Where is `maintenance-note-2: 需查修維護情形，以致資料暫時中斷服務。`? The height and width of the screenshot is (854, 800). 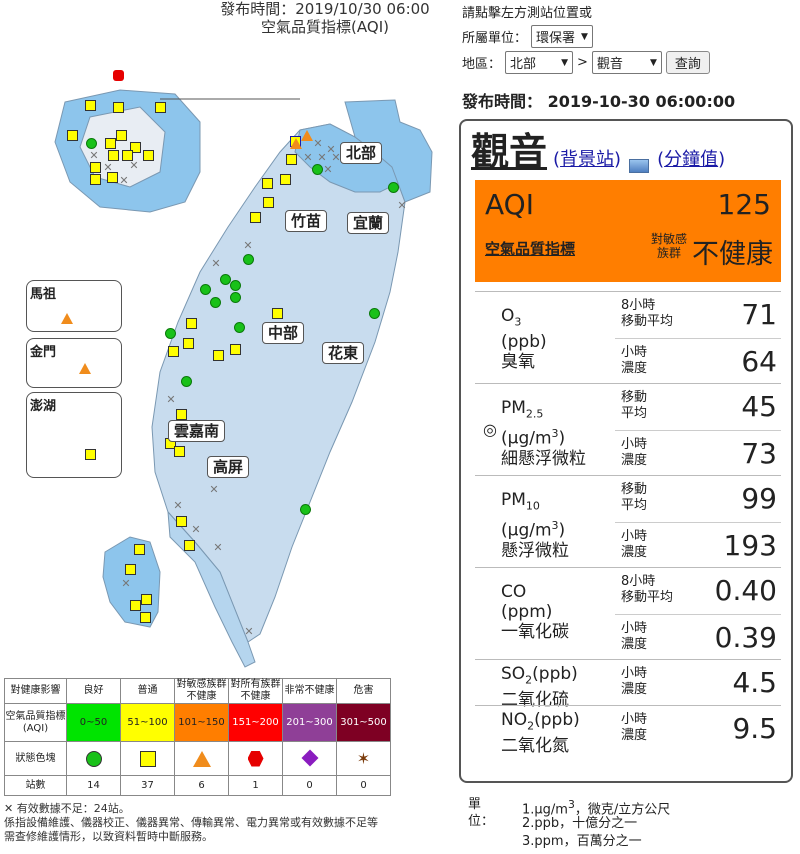 maintenance-note-2: 需查修維護情形，以致資料暫時中斷服務。 is located at coordinates (108, 836).